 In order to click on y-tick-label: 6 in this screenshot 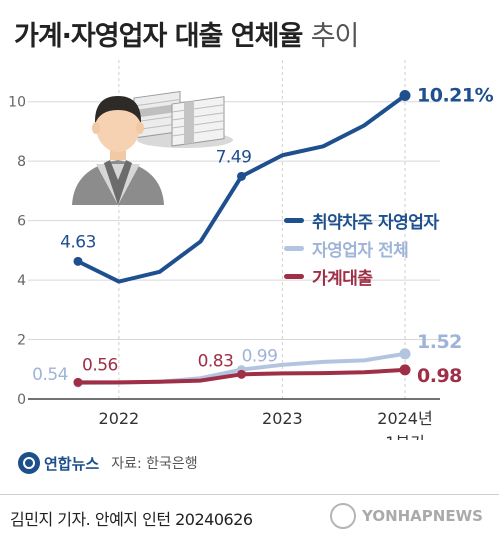, I will do `click(21, 222)`.